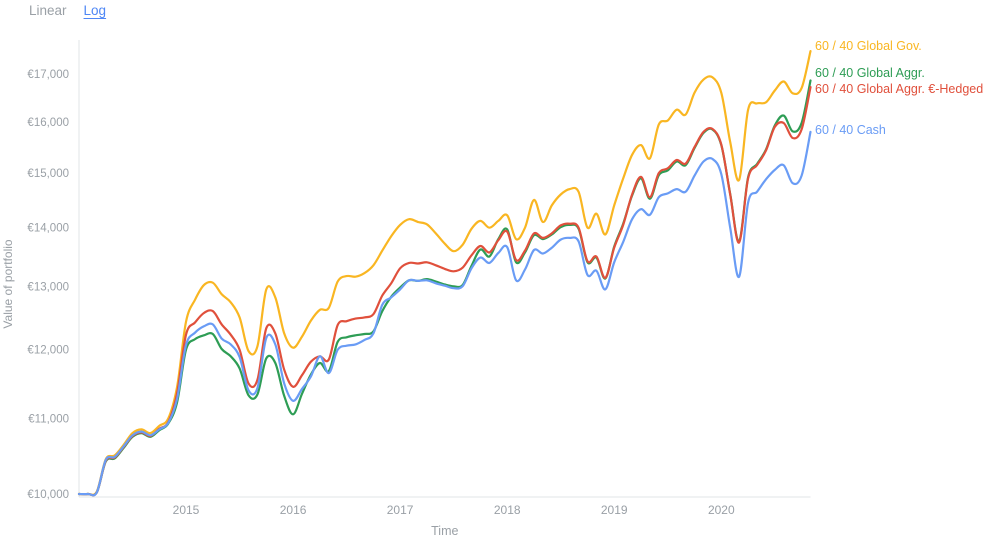 Image resolution: width=1000 pixels, height=554 pixels. Describe the element at coordinates (870, 73) in the screenshot. I see `legend-label-aggr: 60 / 40 Global Aggr.` at that location.